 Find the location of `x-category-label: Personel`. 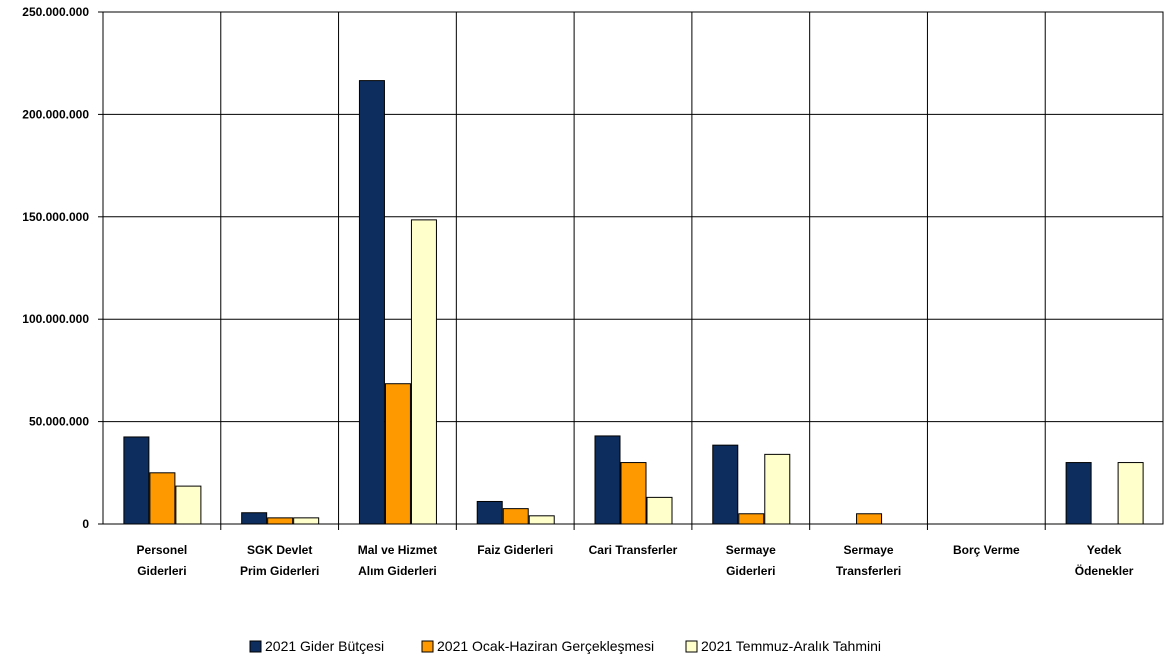

x-category-label: Personel is located at coordinates (162, 550).